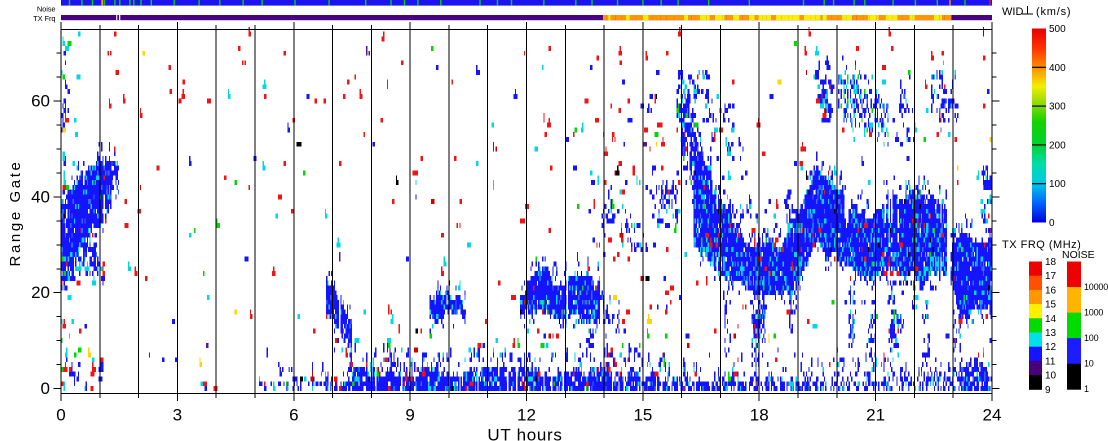  I want to click on svg-text: 14, so click(1051, 319).